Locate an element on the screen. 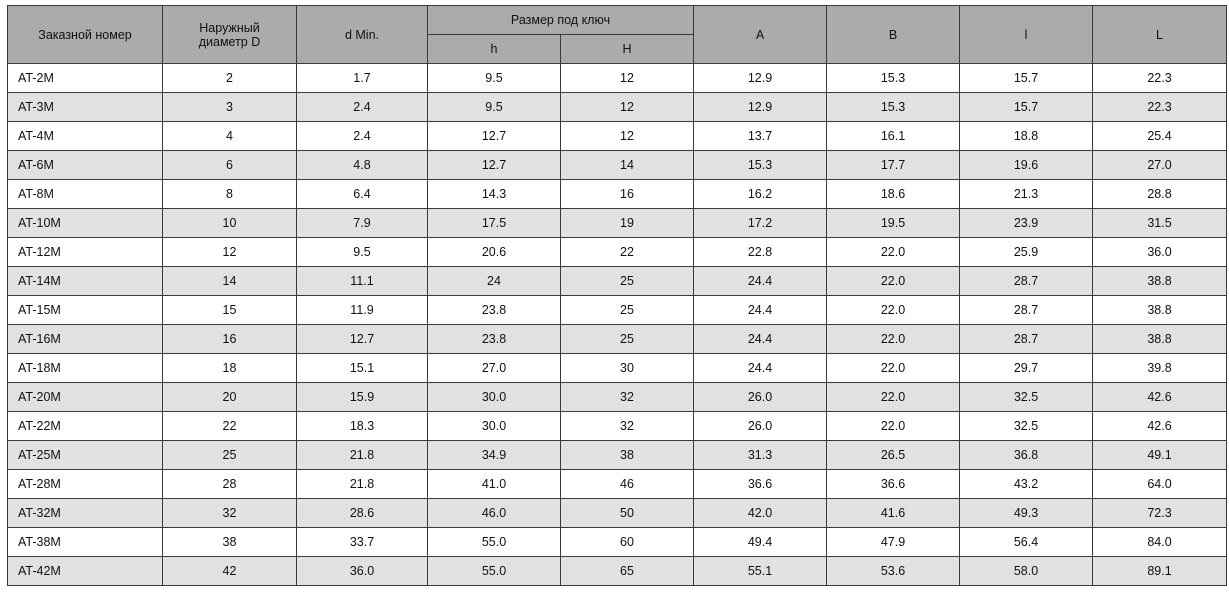  table-cell: AT-2M is located at coordinates (85, 78).